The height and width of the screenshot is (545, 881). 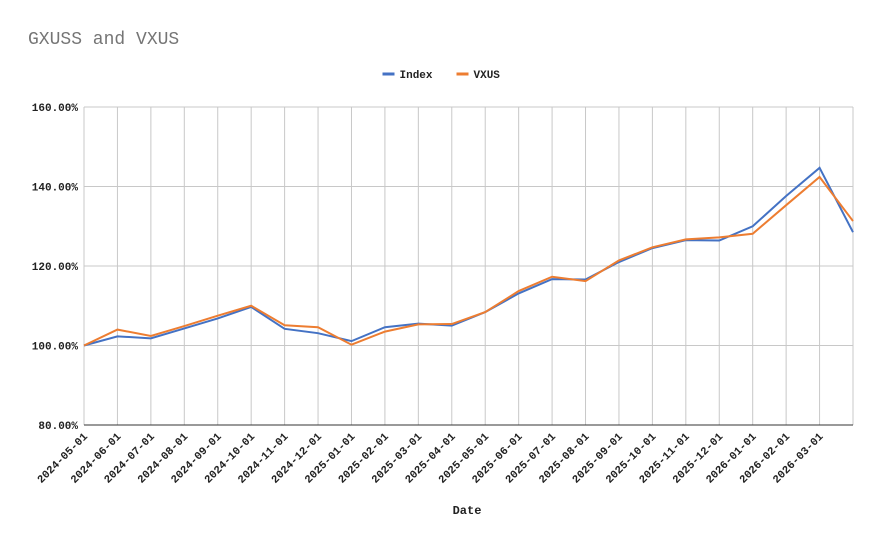 What do you see at coordinates (58, 427) in the screenshot?
I see `y-tick-label: 80.00%` at bounding box center [58, 427].